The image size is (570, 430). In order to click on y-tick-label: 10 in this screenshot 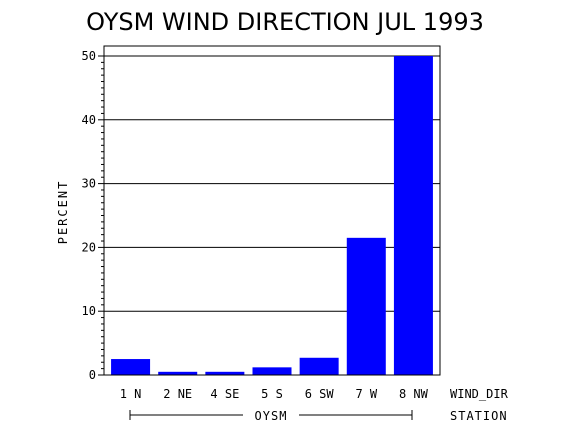, I will do `click(89, 311)`.